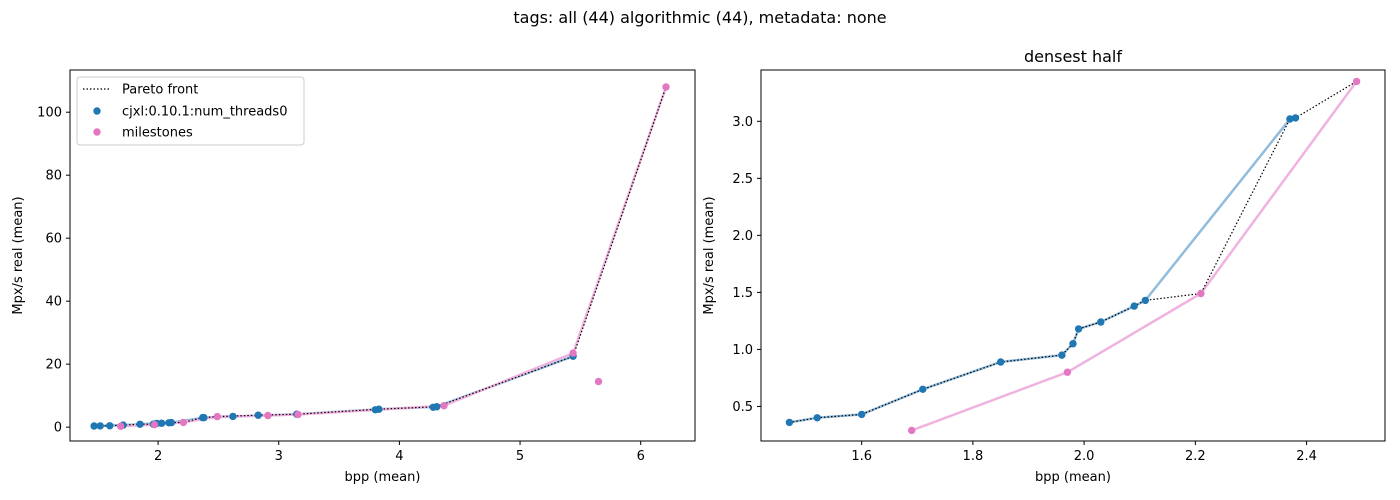  Describe the element at coordinates (399, 456) in the screenshot. I see `x-tick-label: 4` at that location.